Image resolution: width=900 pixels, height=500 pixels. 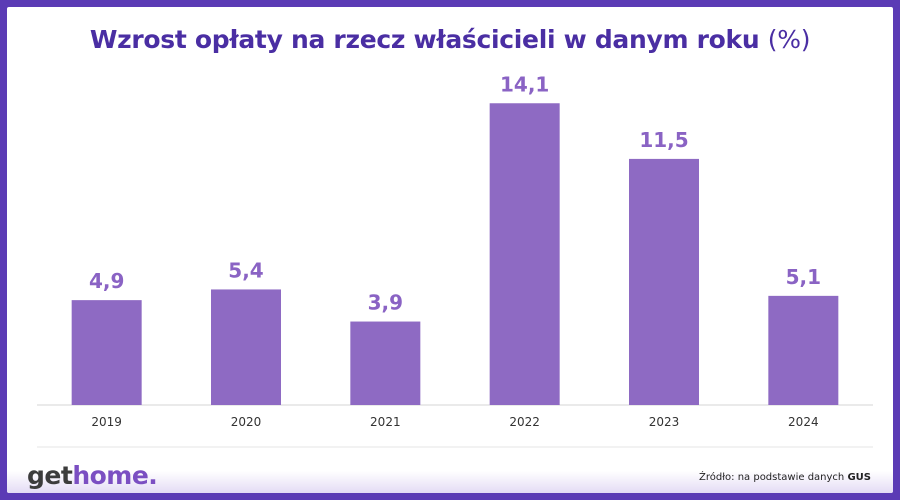 What do you see at coordinates (859, 477) in the screenshot?
I see `source-name: GUS` at bounding box center [859, 477].